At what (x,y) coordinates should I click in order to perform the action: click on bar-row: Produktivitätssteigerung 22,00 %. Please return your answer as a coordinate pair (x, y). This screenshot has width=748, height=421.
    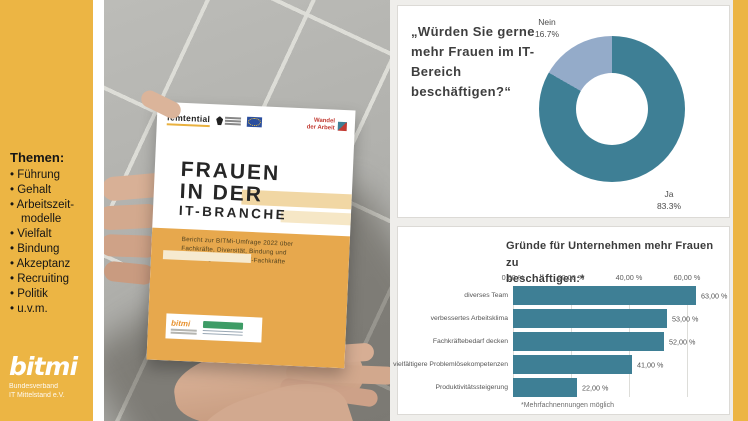
    Looking at the image, I should click on (565, 387).